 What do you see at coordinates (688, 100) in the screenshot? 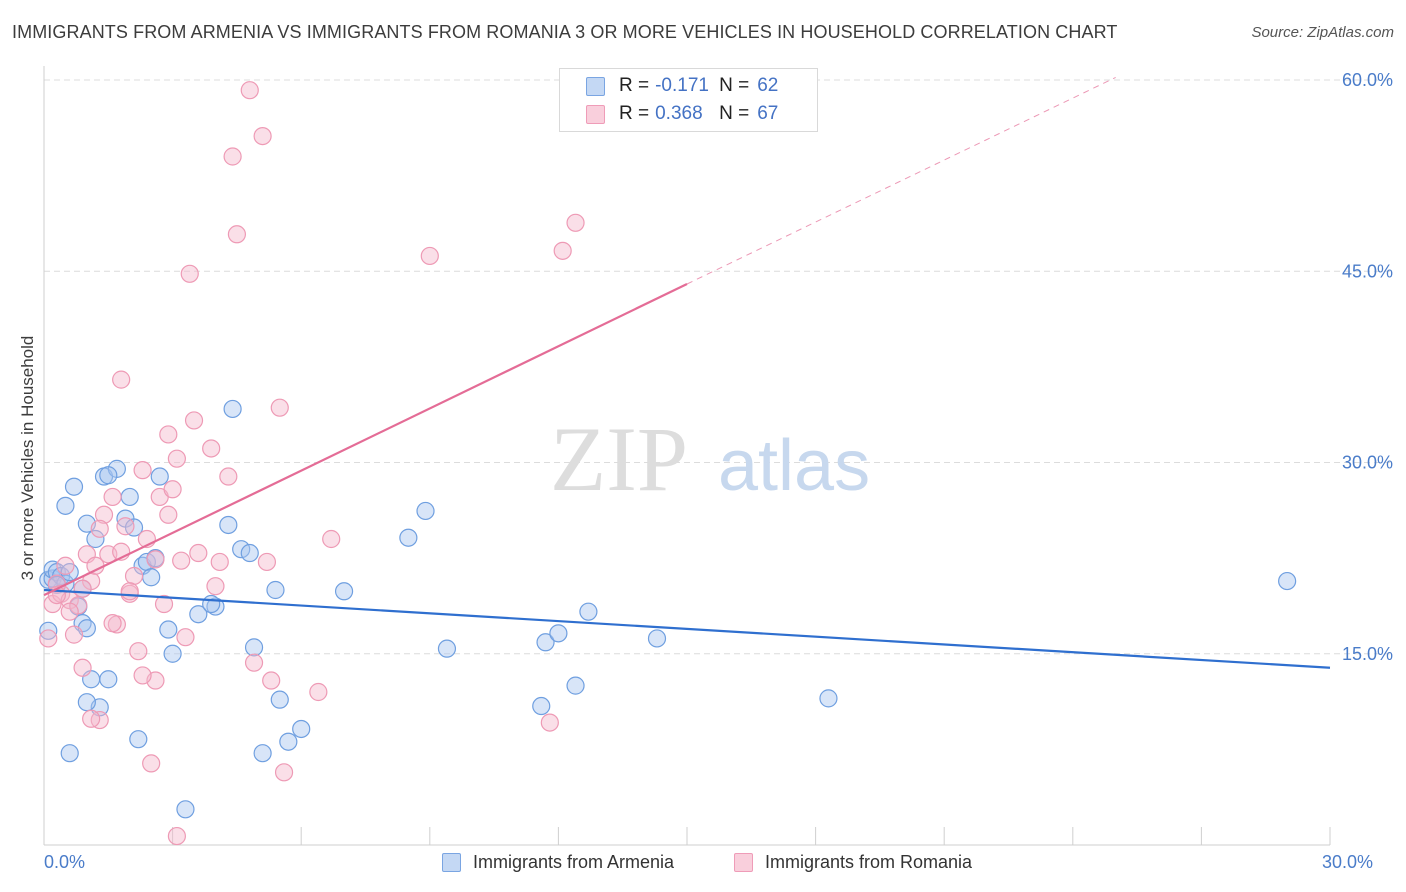
I see `correlation-legend: R = -0.171 N = 62 R = 0.368 N = 67` at bounding box center [688, 100].